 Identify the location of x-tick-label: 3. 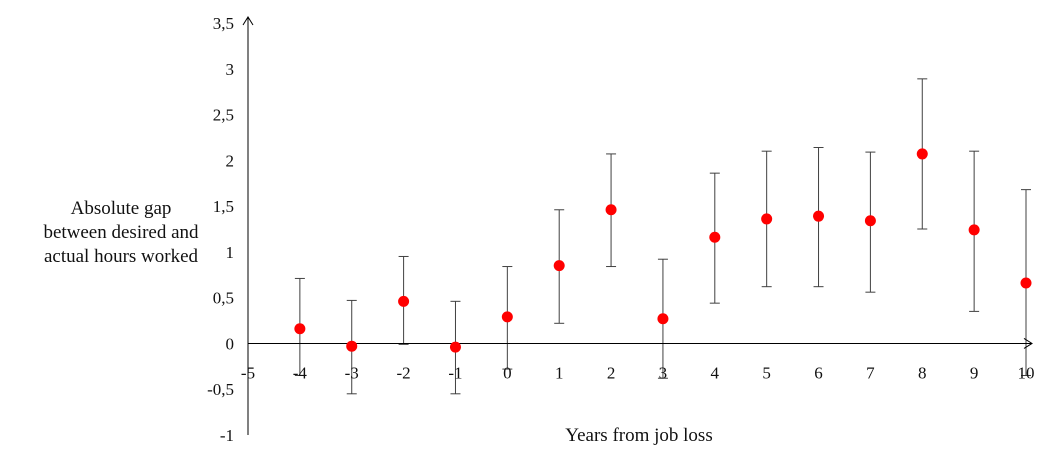
(663, 372).